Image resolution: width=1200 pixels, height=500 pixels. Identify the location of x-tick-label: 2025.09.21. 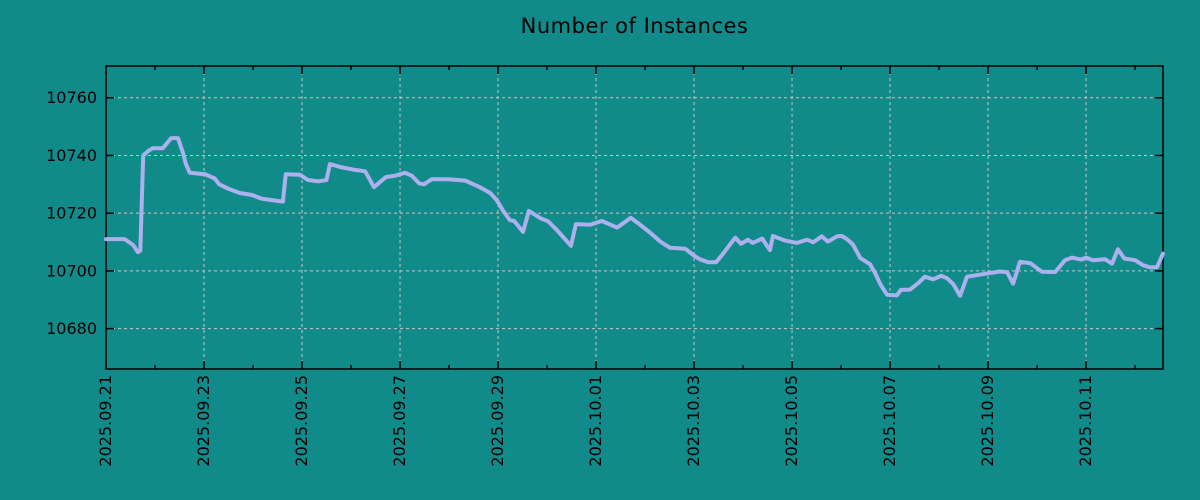
(105, 421).